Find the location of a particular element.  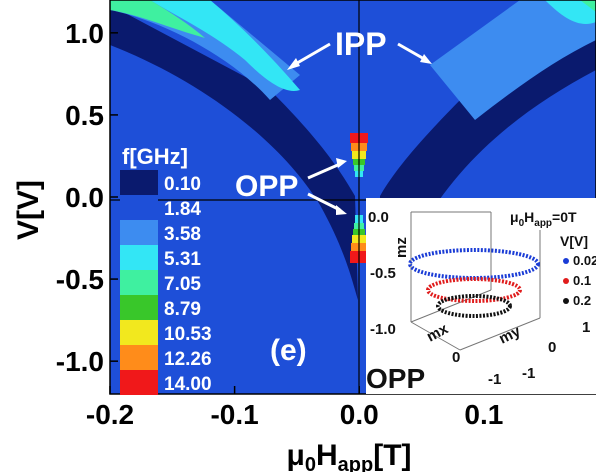

band-right-mid is located at coordinates (513, 60).